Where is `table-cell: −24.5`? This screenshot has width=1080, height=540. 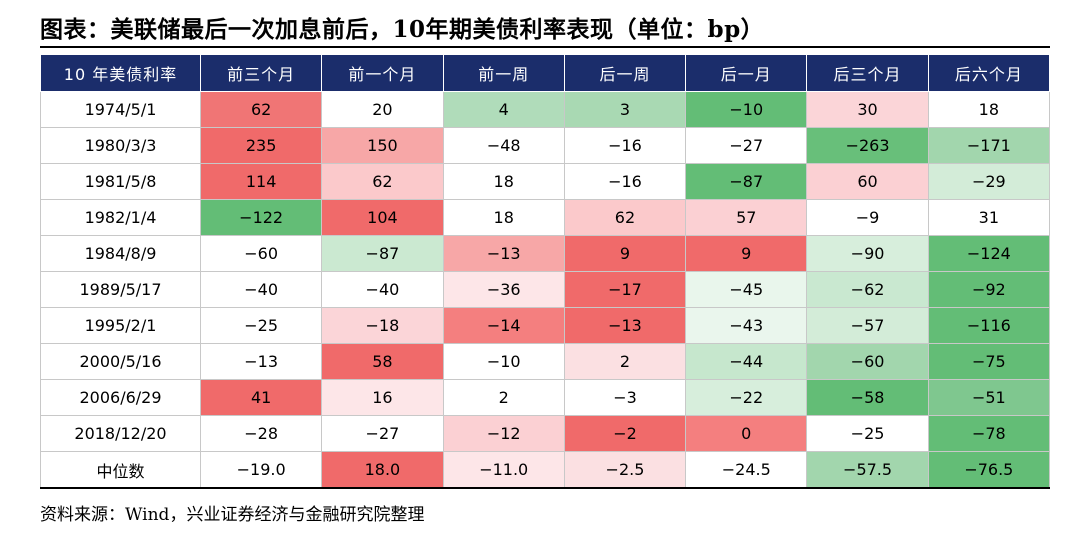
table-cell: −24.5 is located at coordinates (746, 470).